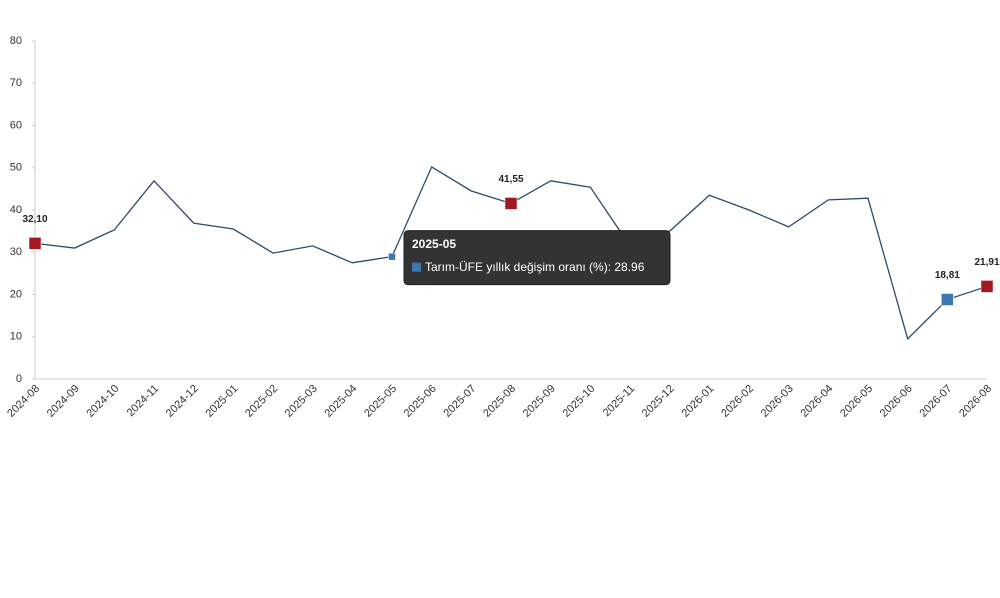  I want to click on x-tick-label: 2025-12, so click(658, 401).